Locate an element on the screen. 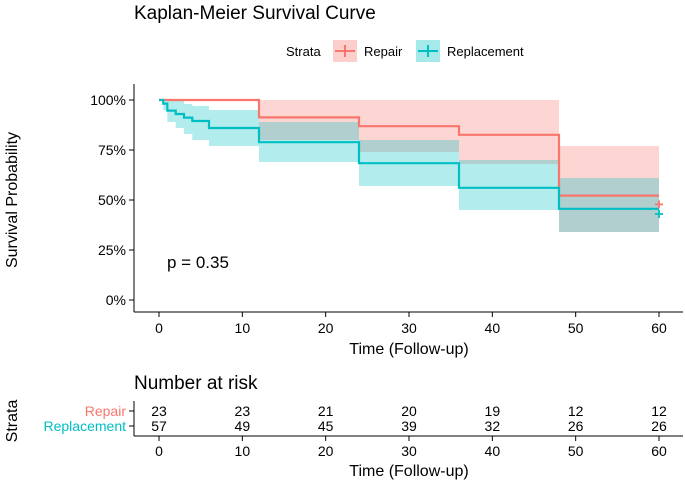 The height and width of the screenshot is (483, 685). x-tick-label: 60 is located at coordinates (659, 328).